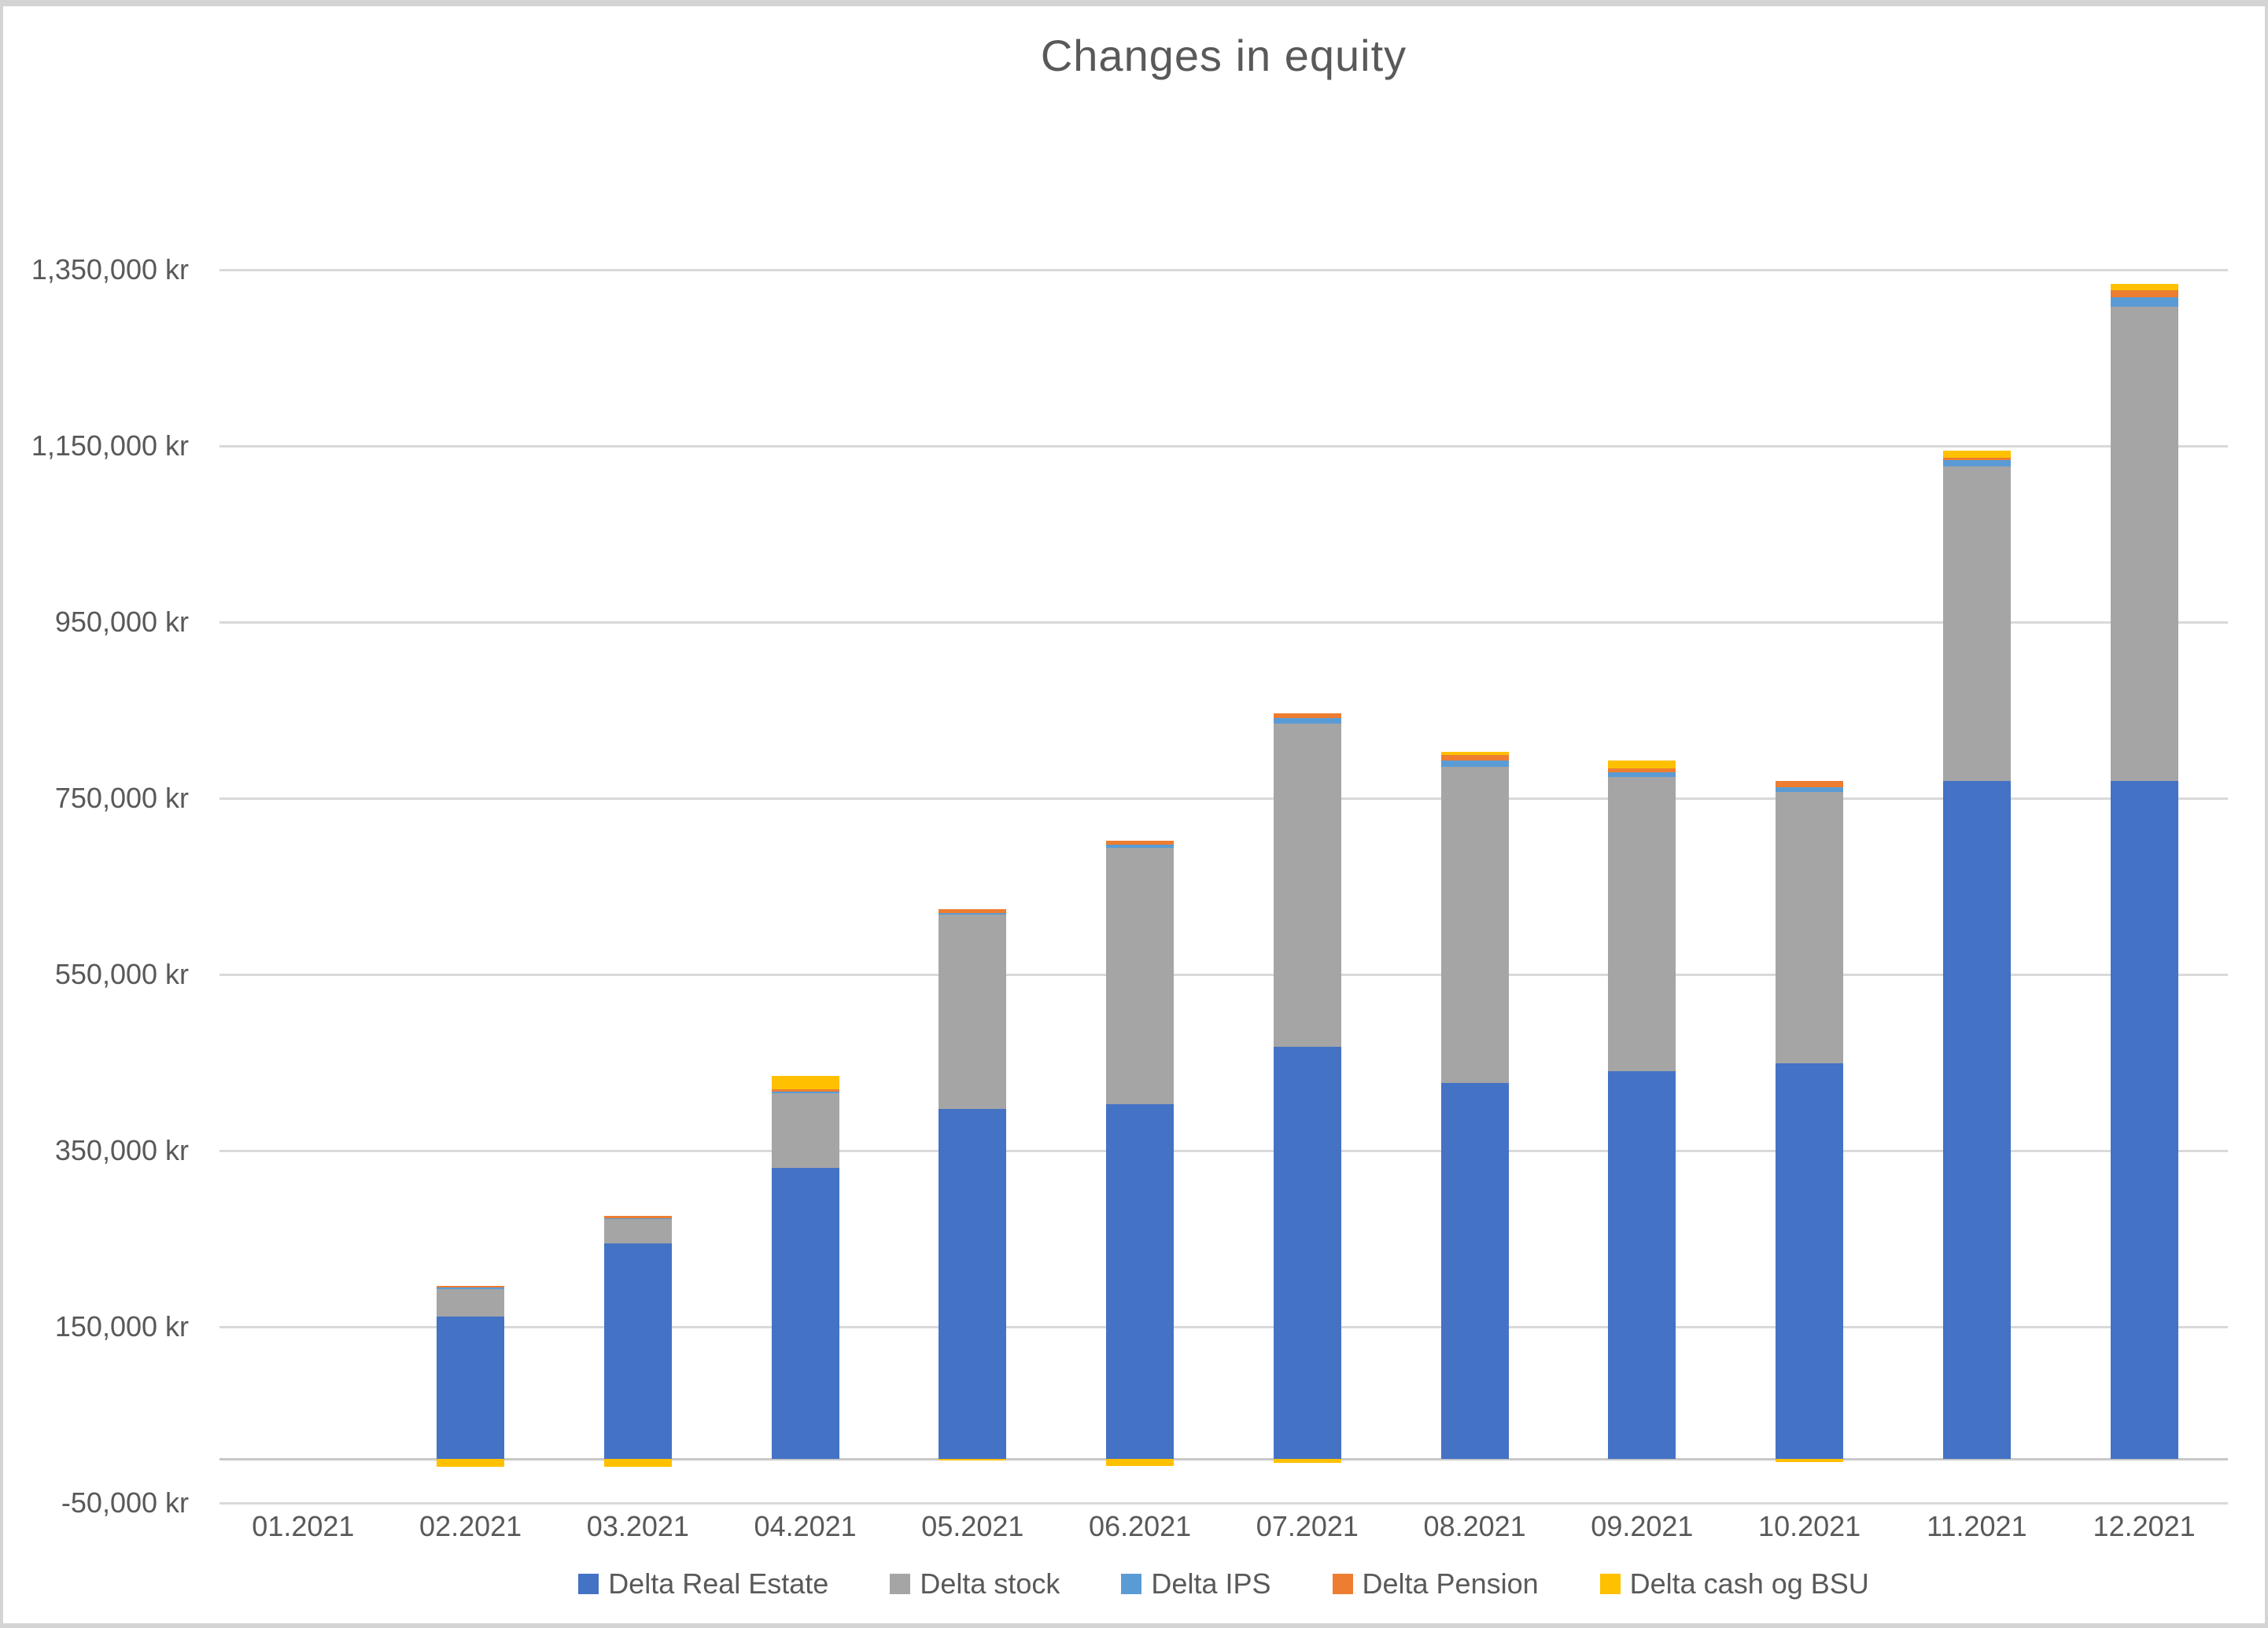  What do you see at coordinates (1809, 1526) in the screenshot?
I see `x-axis-label: 10.2021` at bounding box center [1809, 1526].